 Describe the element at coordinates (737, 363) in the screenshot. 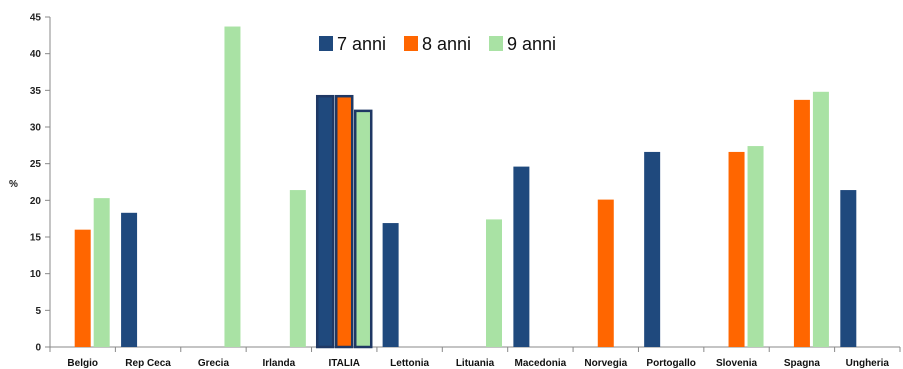

I see `x-tick-label: Slovenia` at that location.